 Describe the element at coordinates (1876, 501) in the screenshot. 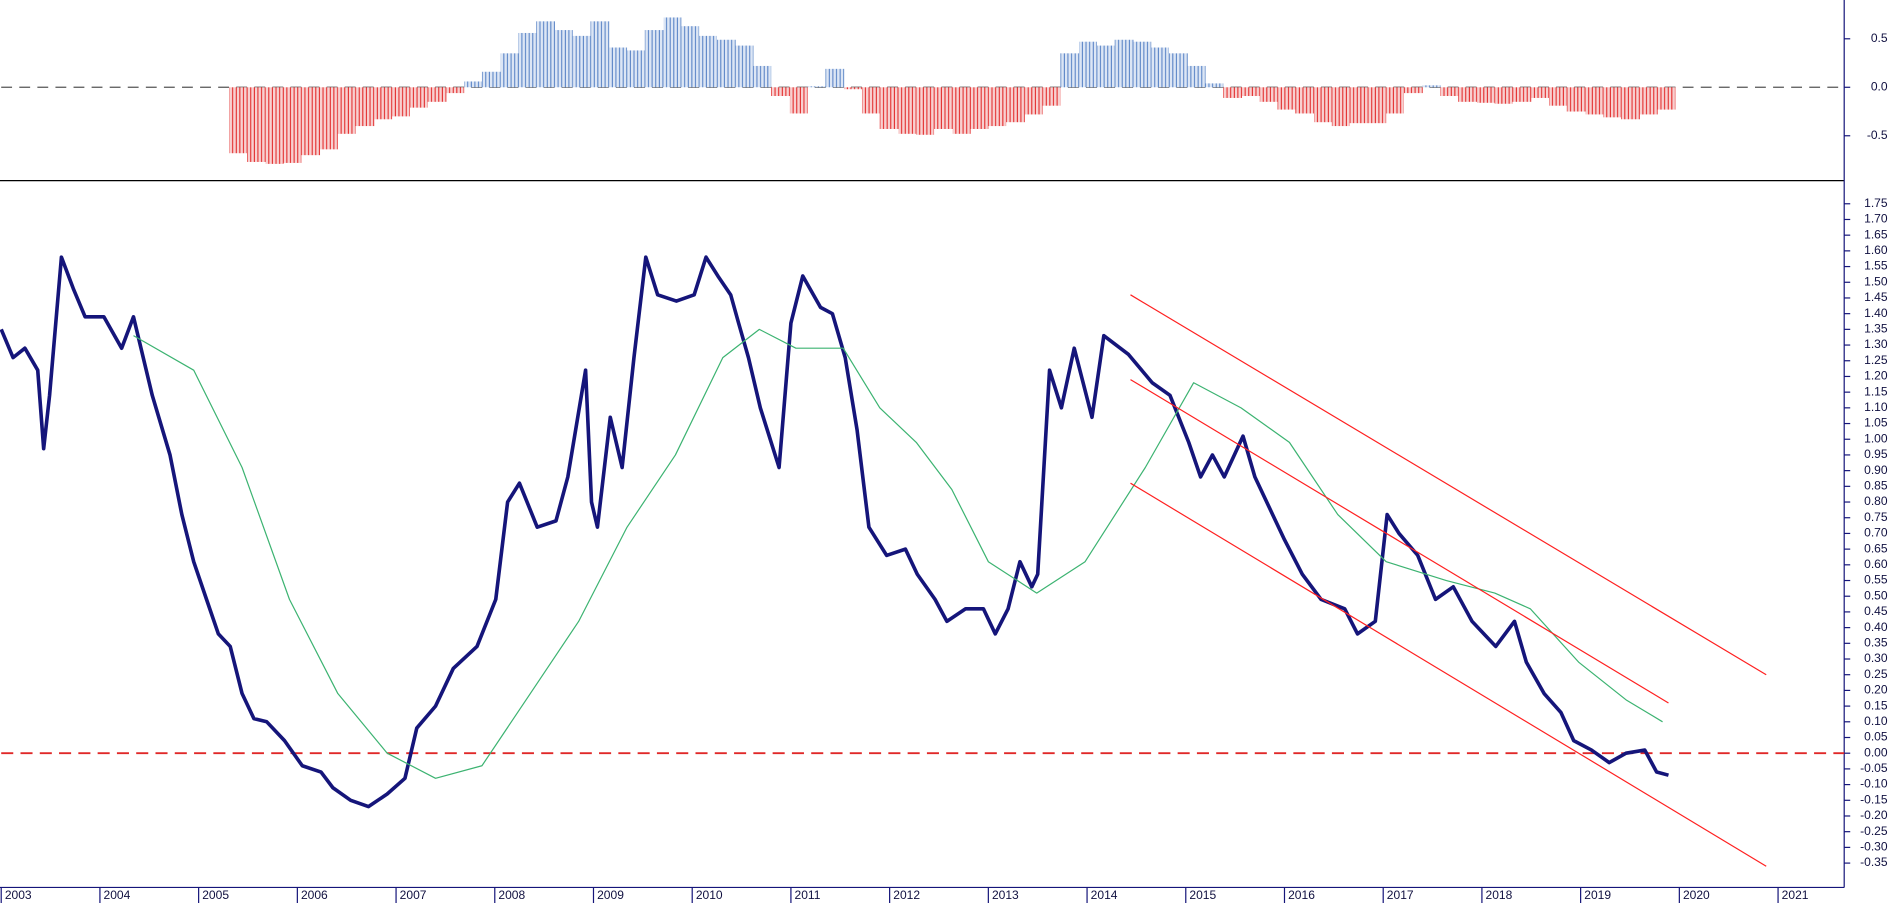

I see `y-tick-label: 0.80` at that location.